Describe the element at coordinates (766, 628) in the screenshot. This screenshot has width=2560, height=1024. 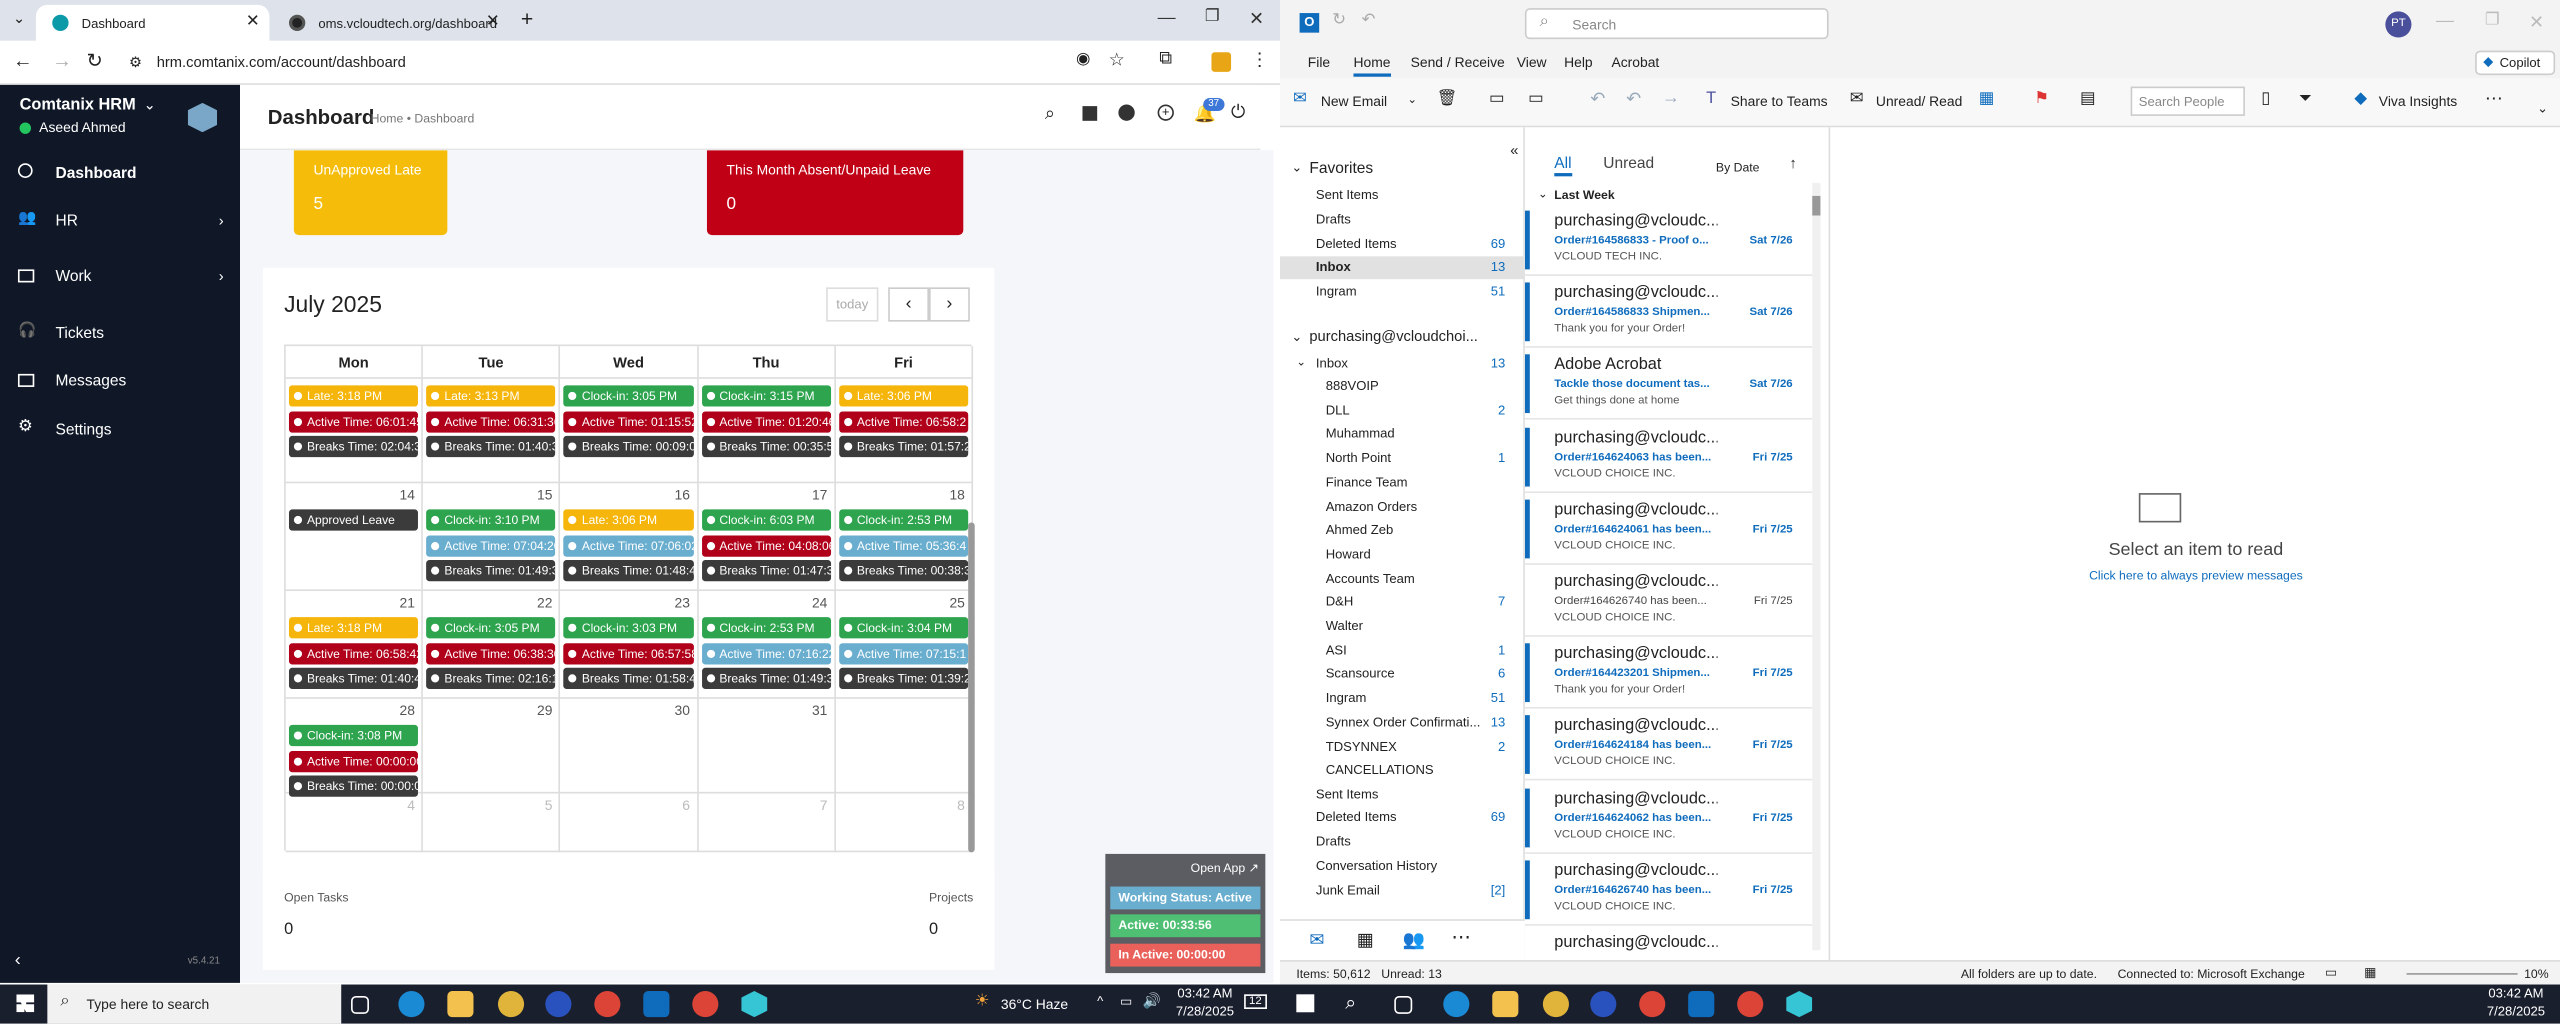
I see `calendar-event: Clock-in: 2:53 PM` at that location.